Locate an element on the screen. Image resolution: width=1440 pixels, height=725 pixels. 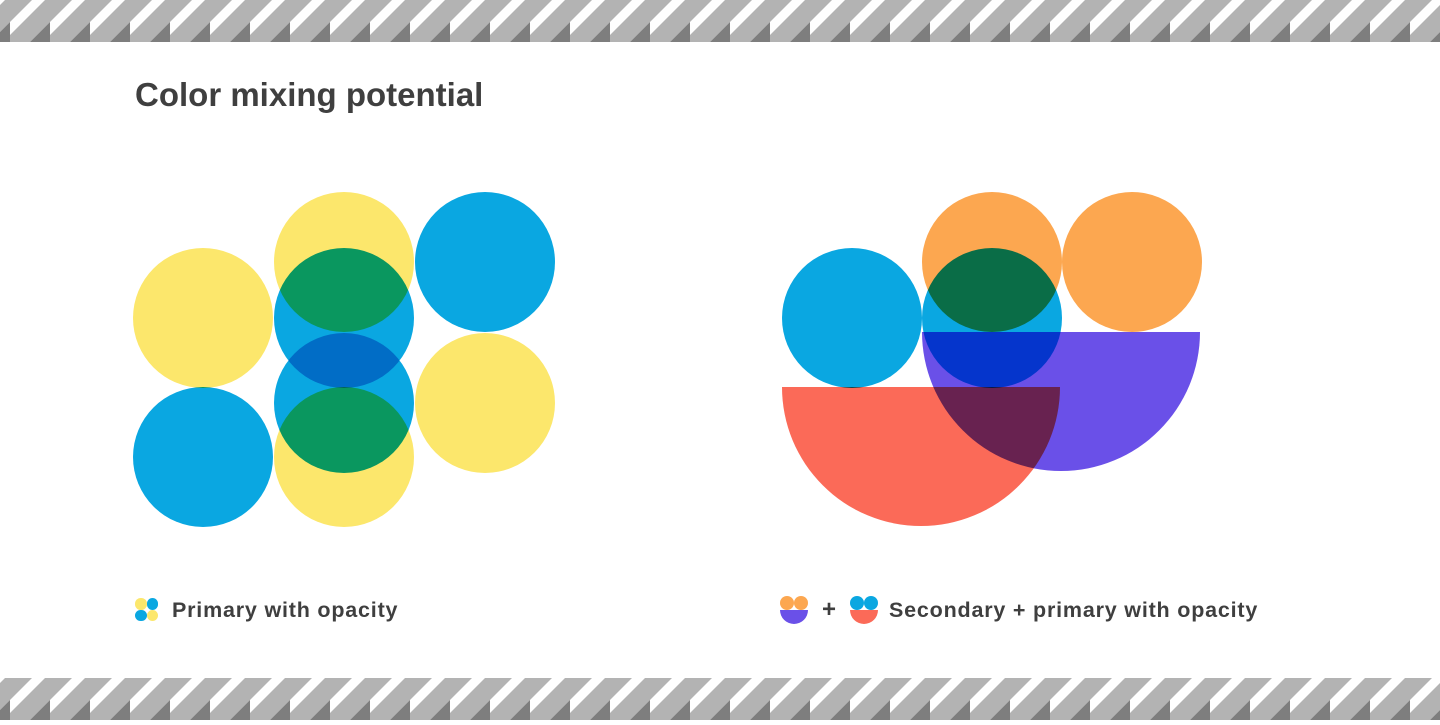
secondary-legend: + Secondary + primary with opacity is located at coordinates (1019, 610).